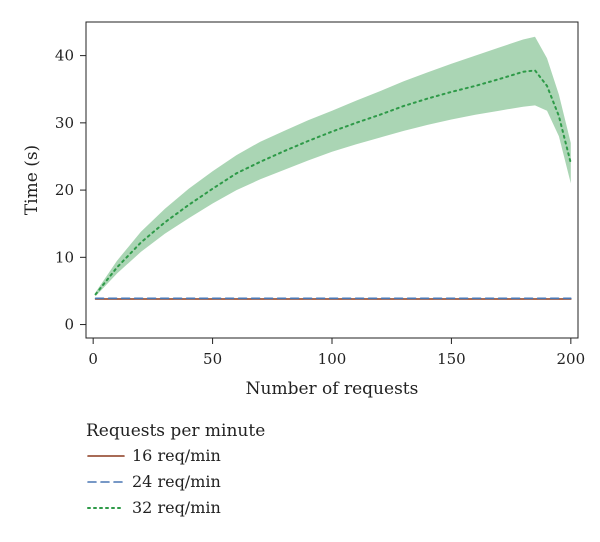 The image size is (600, 542). What do you see at coordinates (451, 359) in the screenshot?
I see `x-tick-label: 150` at bounding box center [451, 359].